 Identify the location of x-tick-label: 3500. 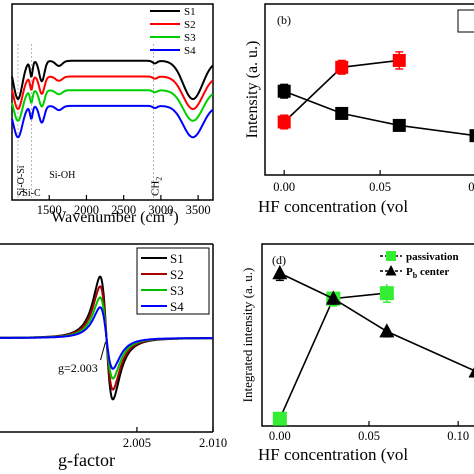
(198, 210).